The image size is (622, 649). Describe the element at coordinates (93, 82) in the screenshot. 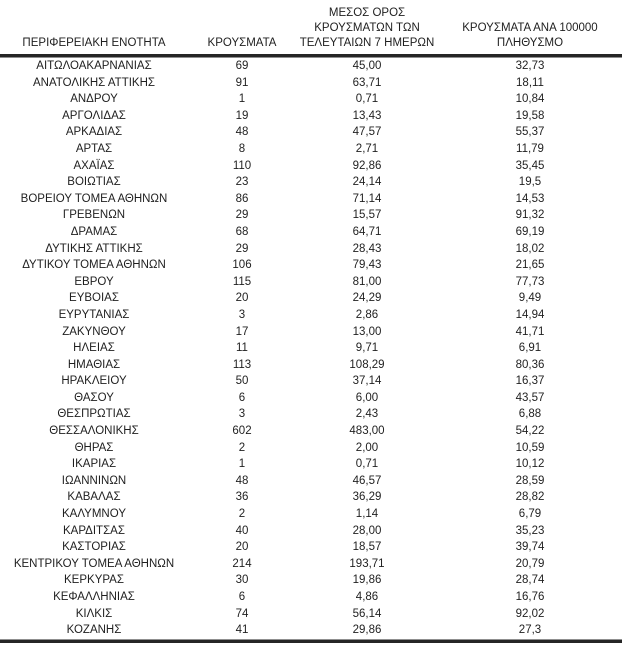

I see `region-cell: ΑΝΑΤΟΛΙΚΗΣ ΑΤΤΙΚΗΣ` at that location.